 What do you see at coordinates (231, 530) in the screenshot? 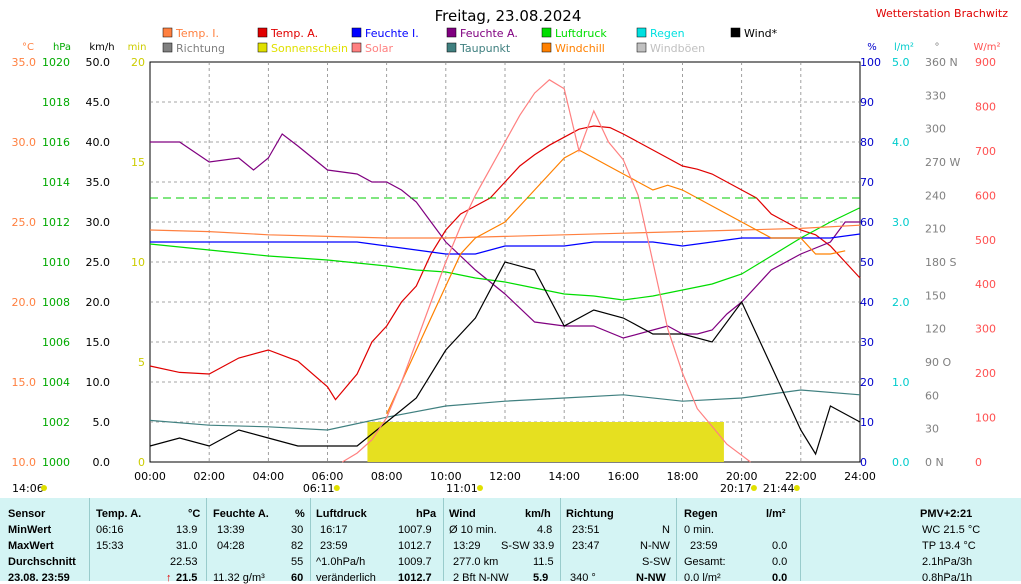
I see `stats-time: 13:39` at bounding box center [231, 530].